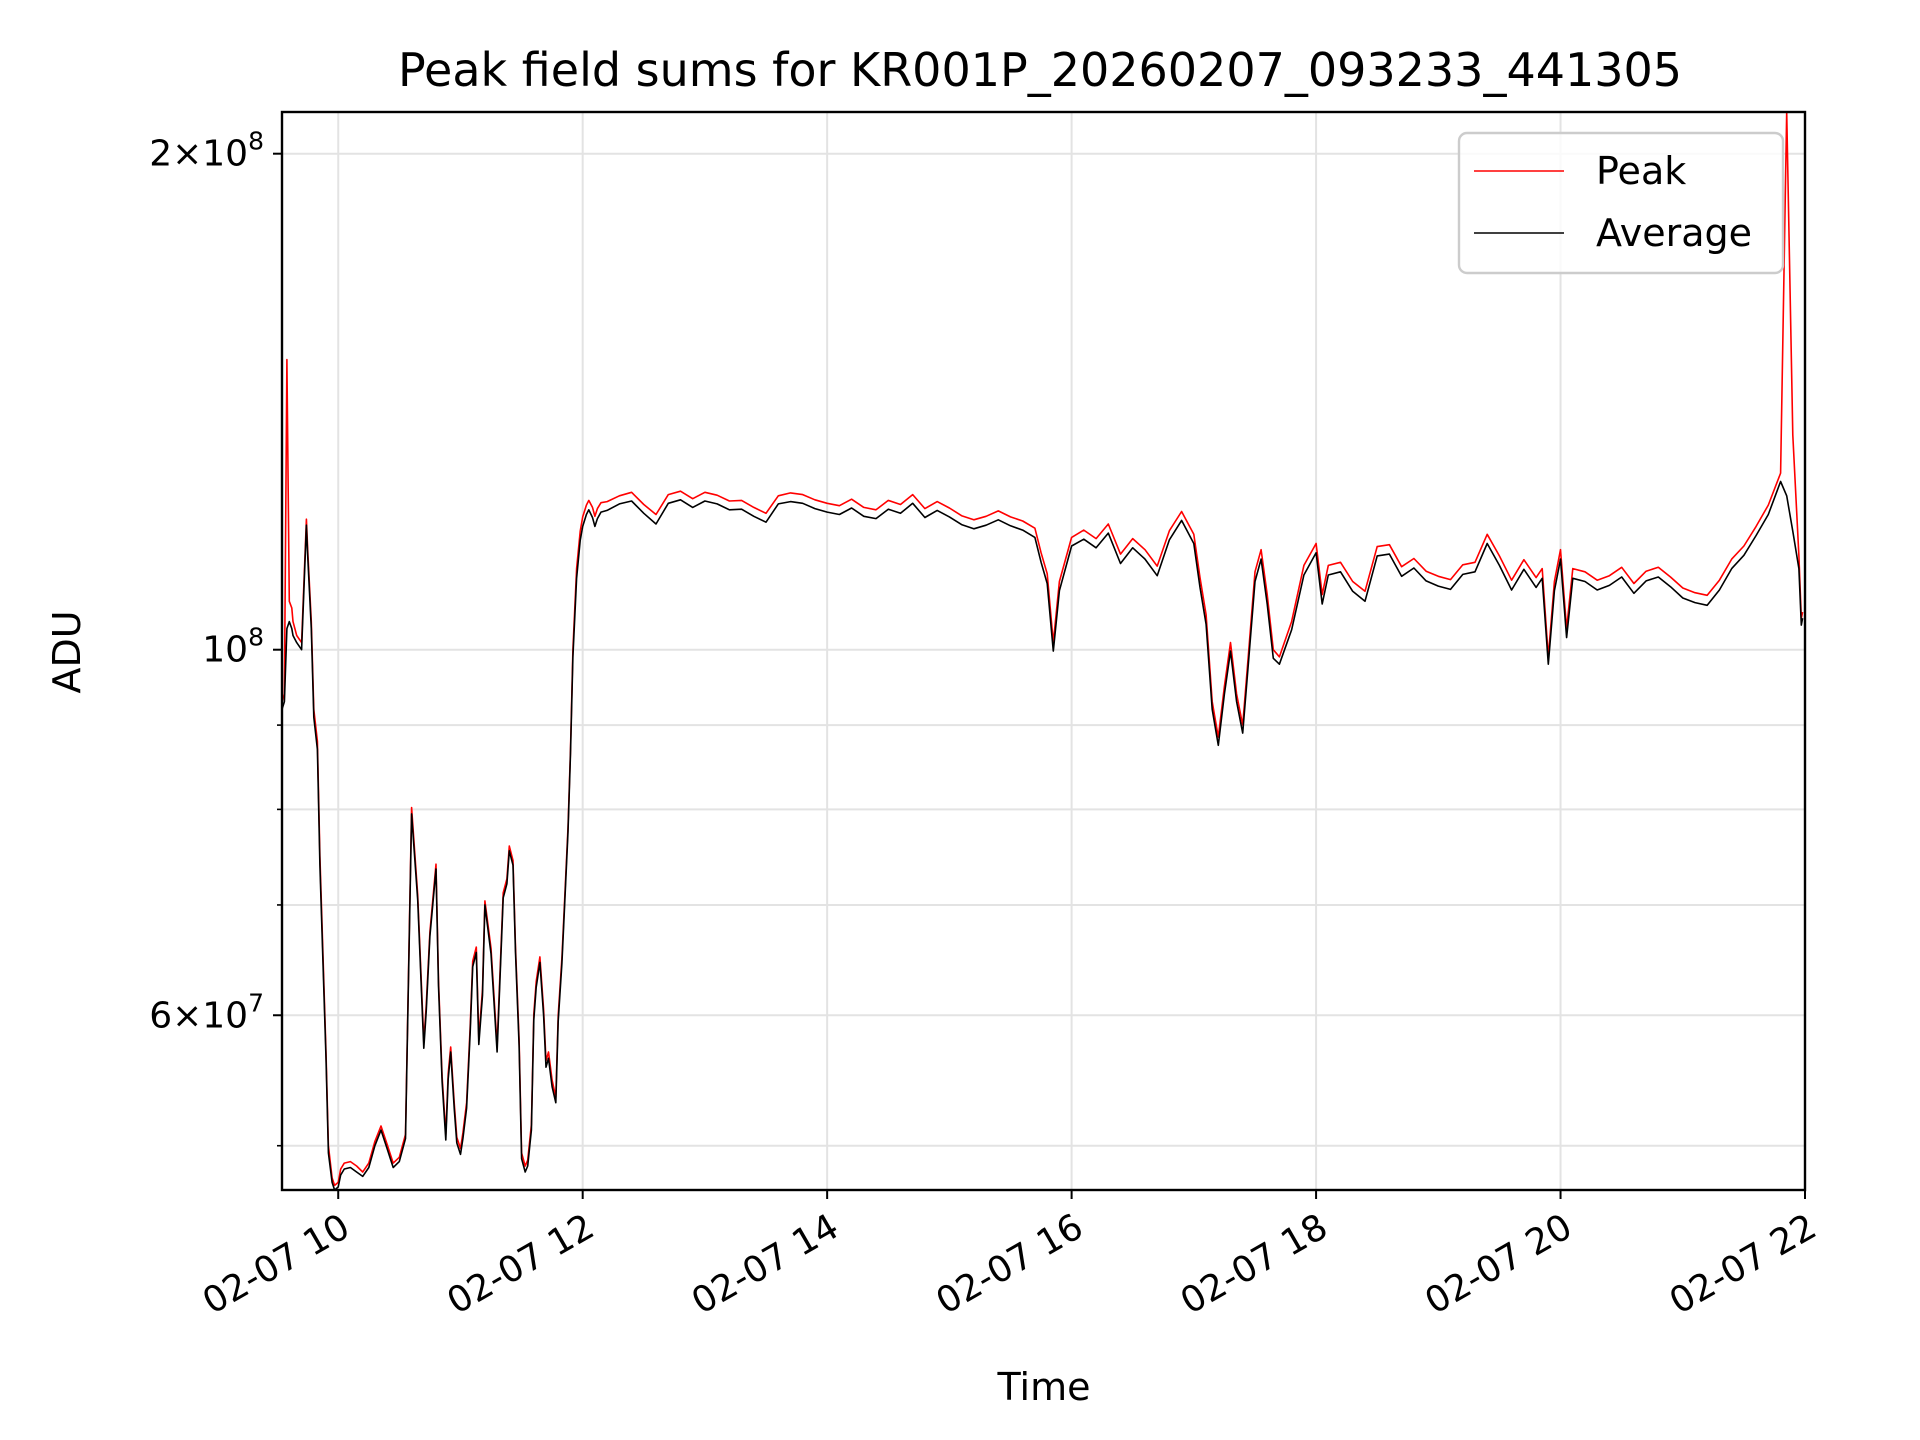  What do you see at coordinates (206, 151) in the screenshot?
I see `y-tick-label: 2×108` at bounding box center [206, 151].